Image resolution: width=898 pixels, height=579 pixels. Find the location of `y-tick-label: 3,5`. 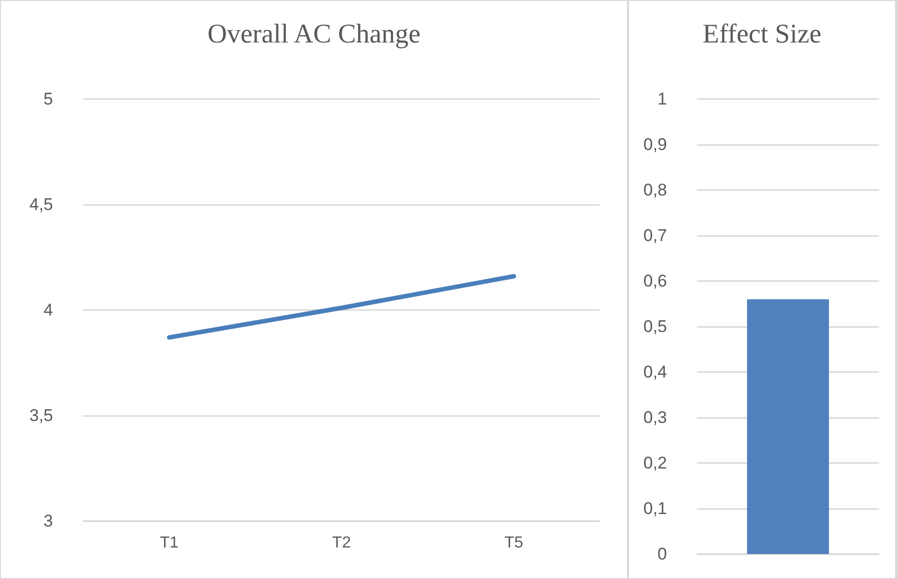

y-tick-label: 3,5 is located at coordinates (41, 415).